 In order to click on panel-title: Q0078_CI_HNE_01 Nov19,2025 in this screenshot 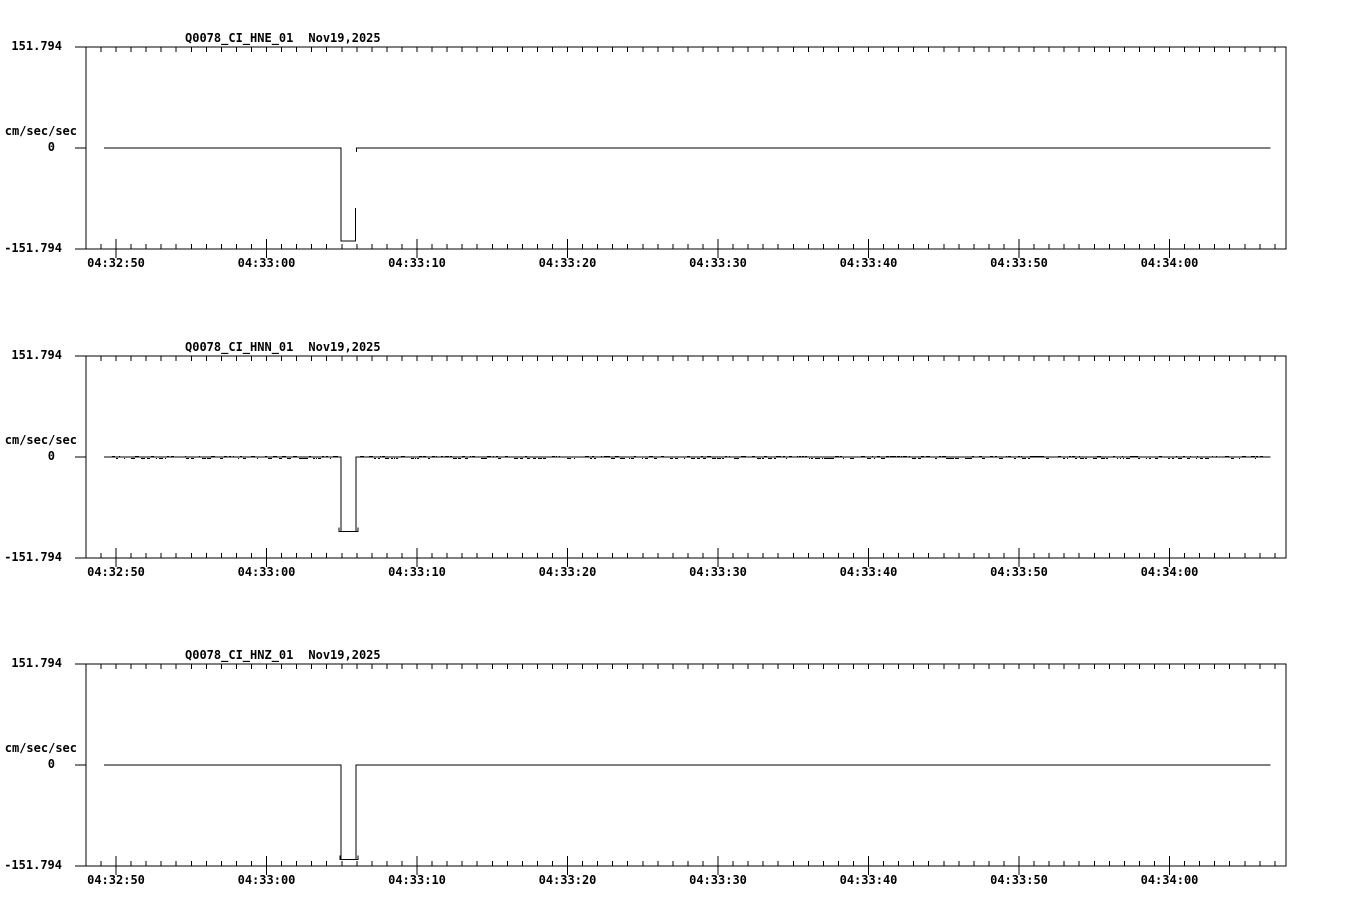, I will do `click(283, 38)`.